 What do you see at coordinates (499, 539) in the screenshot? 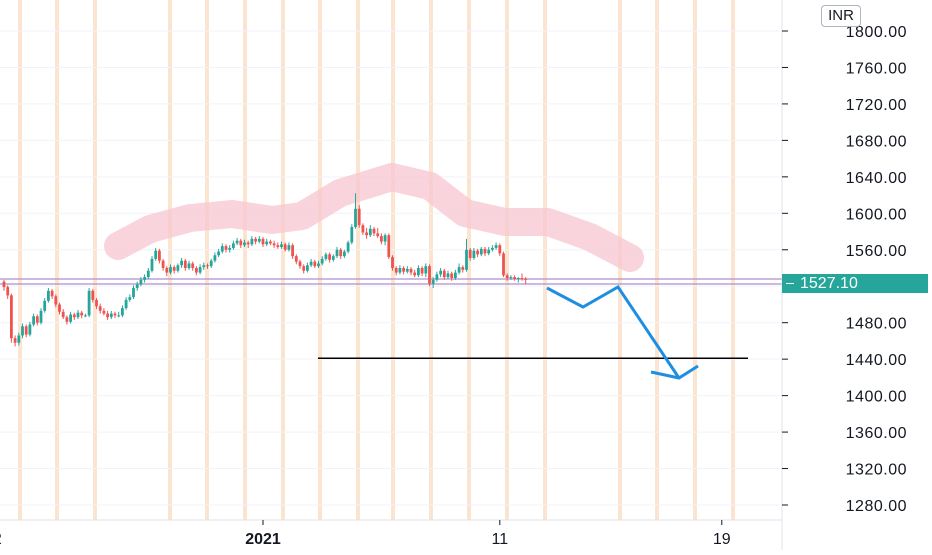
I see `x-tick-label: 11` at bounding box center [499, 539].